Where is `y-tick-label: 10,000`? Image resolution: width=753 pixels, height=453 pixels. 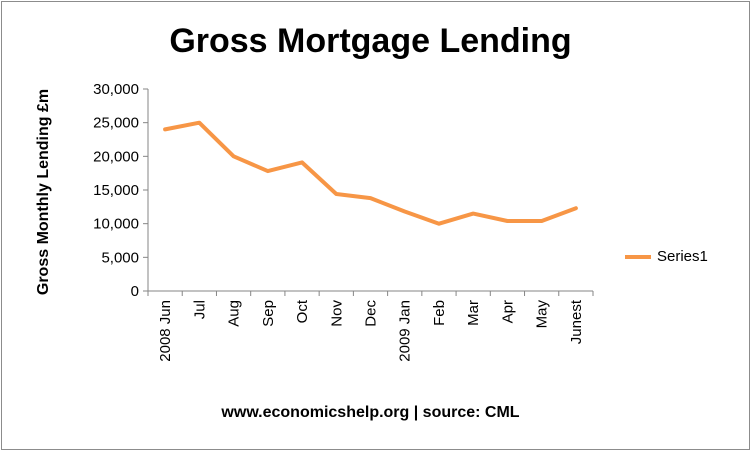
y-tick-label: 10,000 is located at coordinates (116, 224).